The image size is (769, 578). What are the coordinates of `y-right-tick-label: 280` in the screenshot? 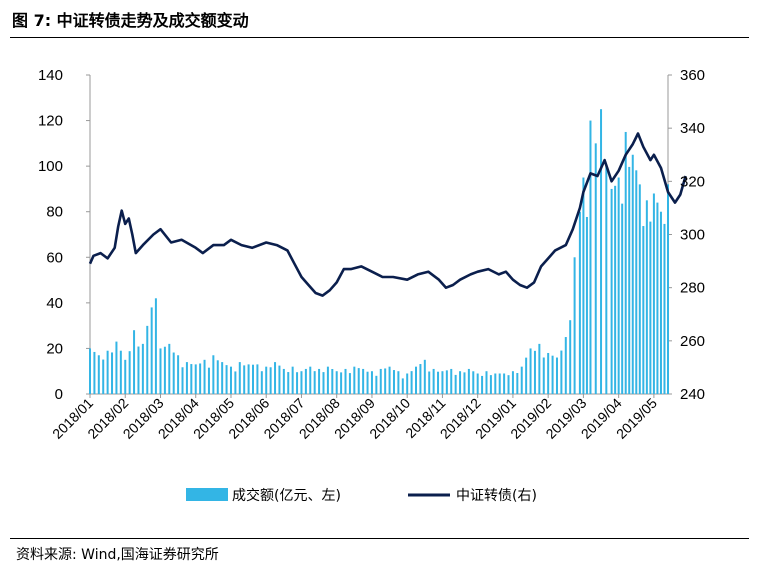 It's located at (692, 288).